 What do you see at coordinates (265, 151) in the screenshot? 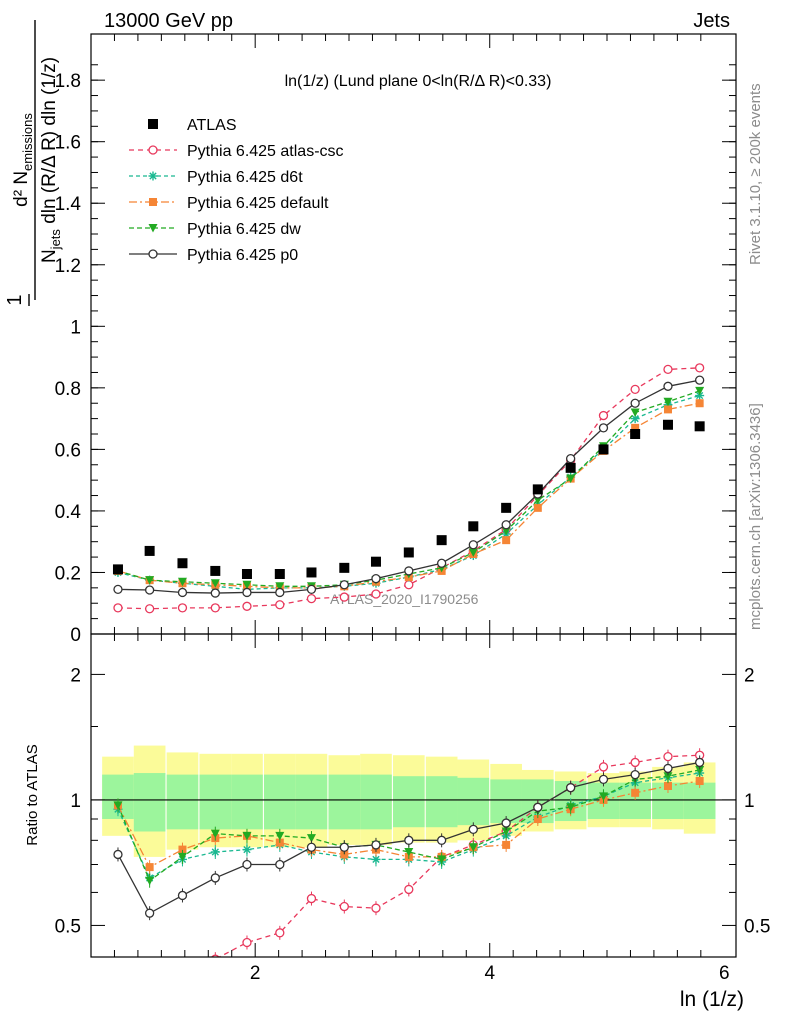
I see `legend-label-pythia-6-425-atlas-csc: Pythia 6.425 atlas-csc` at bounding box center [265, 151].